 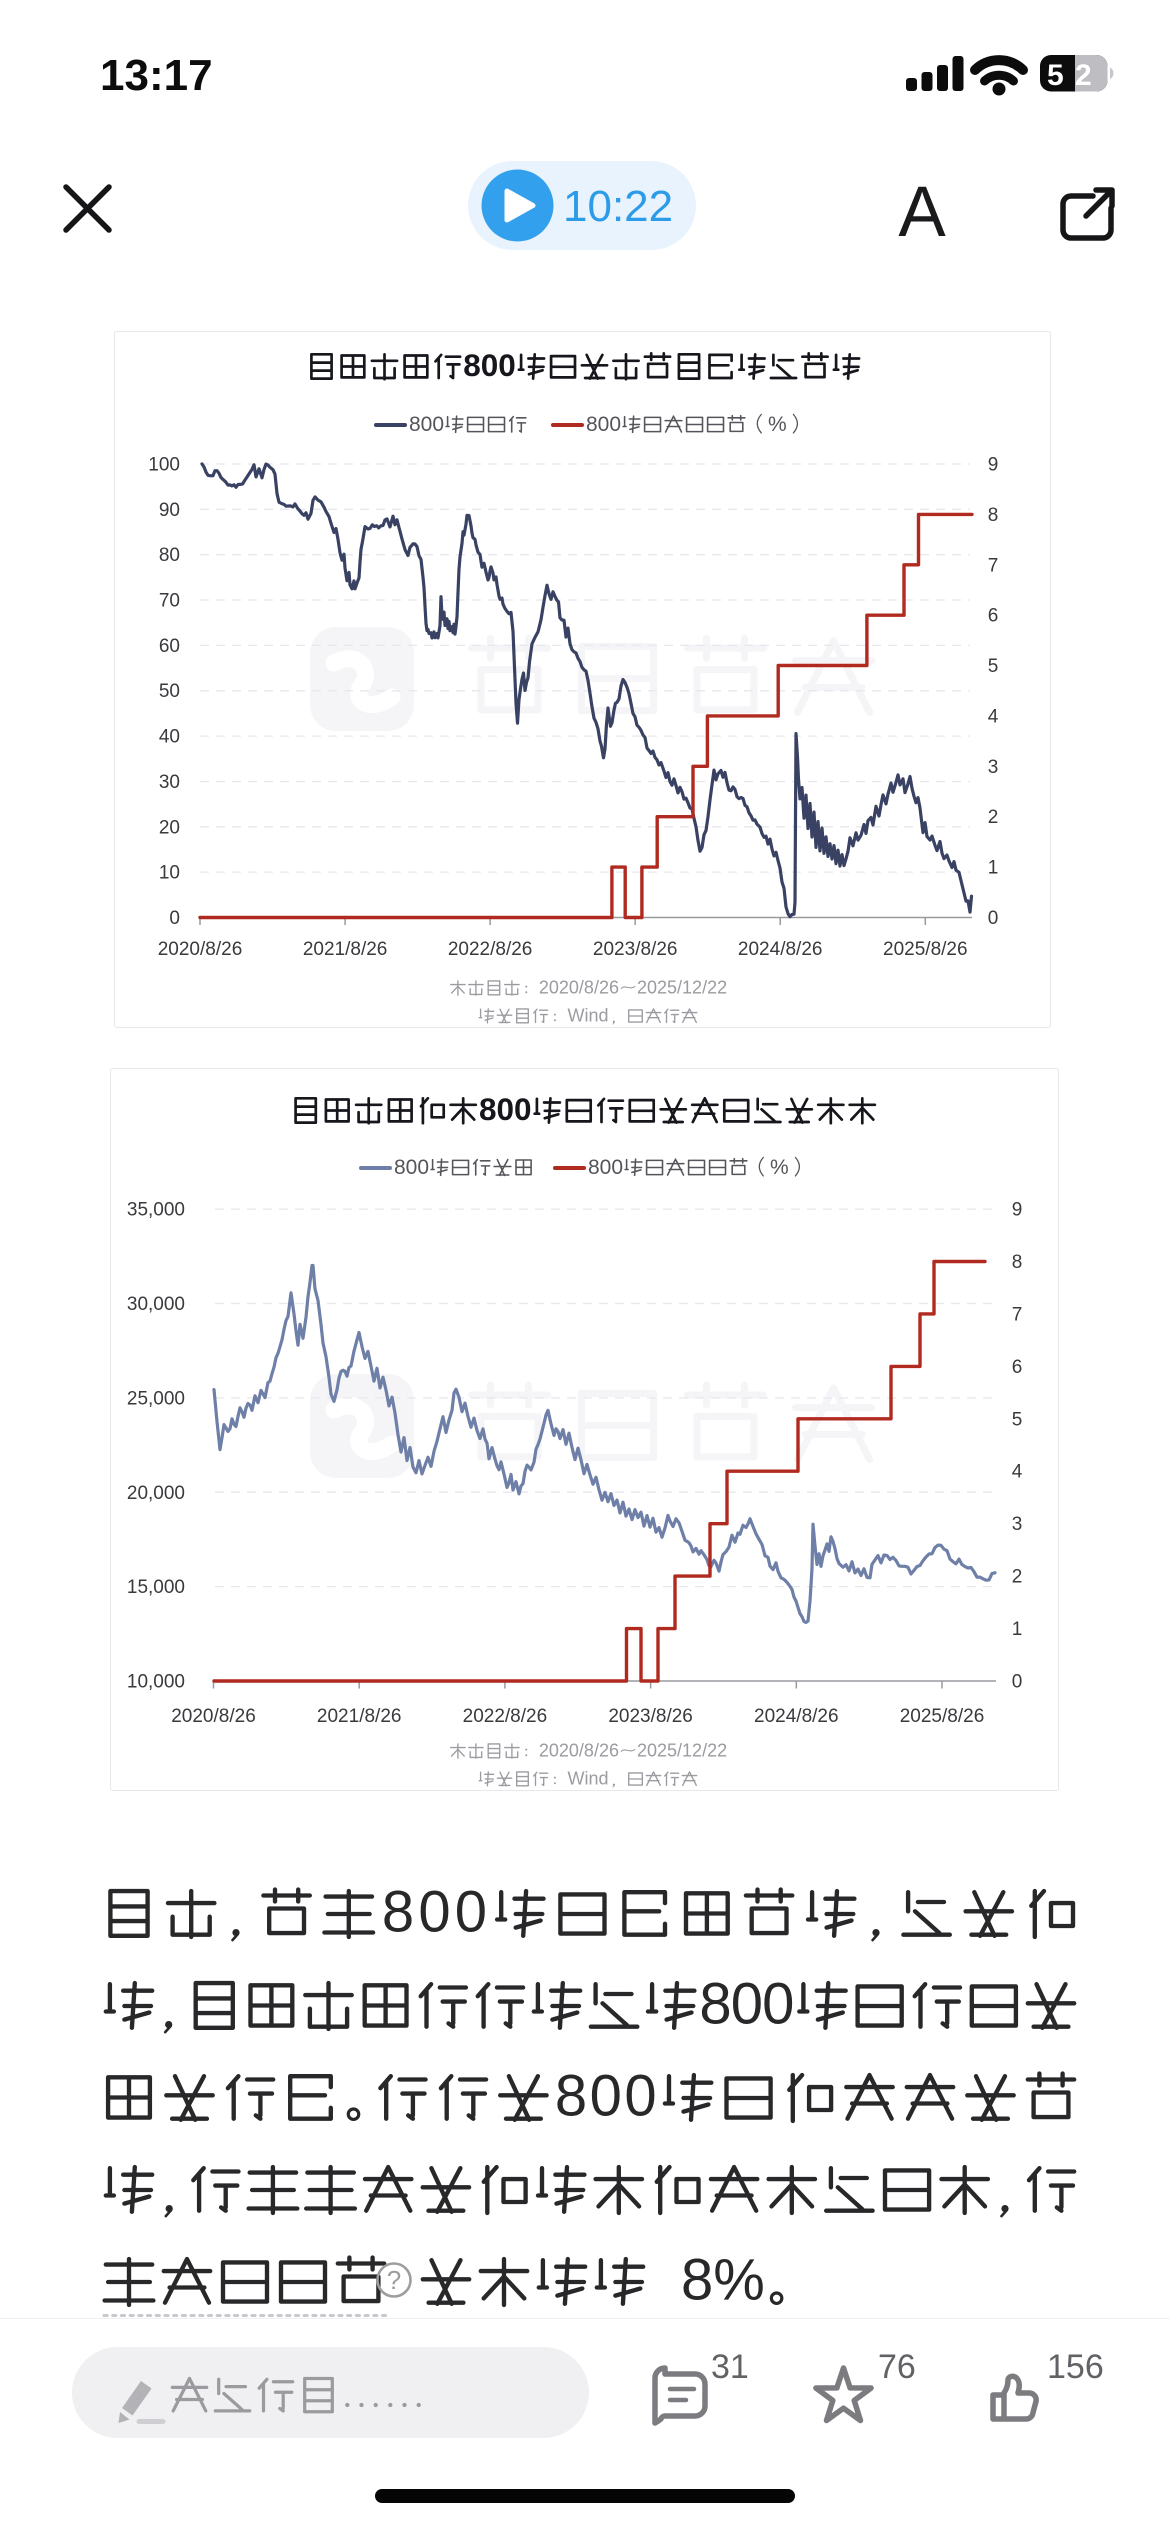 I want to click on svg-text: 76, so click(x=897, y=2367).